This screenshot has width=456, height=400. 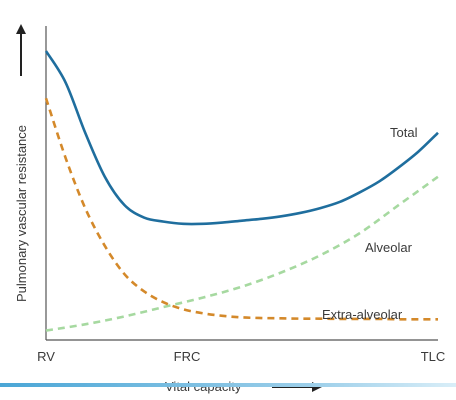 What do you see at coordinates (21, 50) in the screenshot?
I see `y-axis-arrow-icon` at bounding box center [21, 50].